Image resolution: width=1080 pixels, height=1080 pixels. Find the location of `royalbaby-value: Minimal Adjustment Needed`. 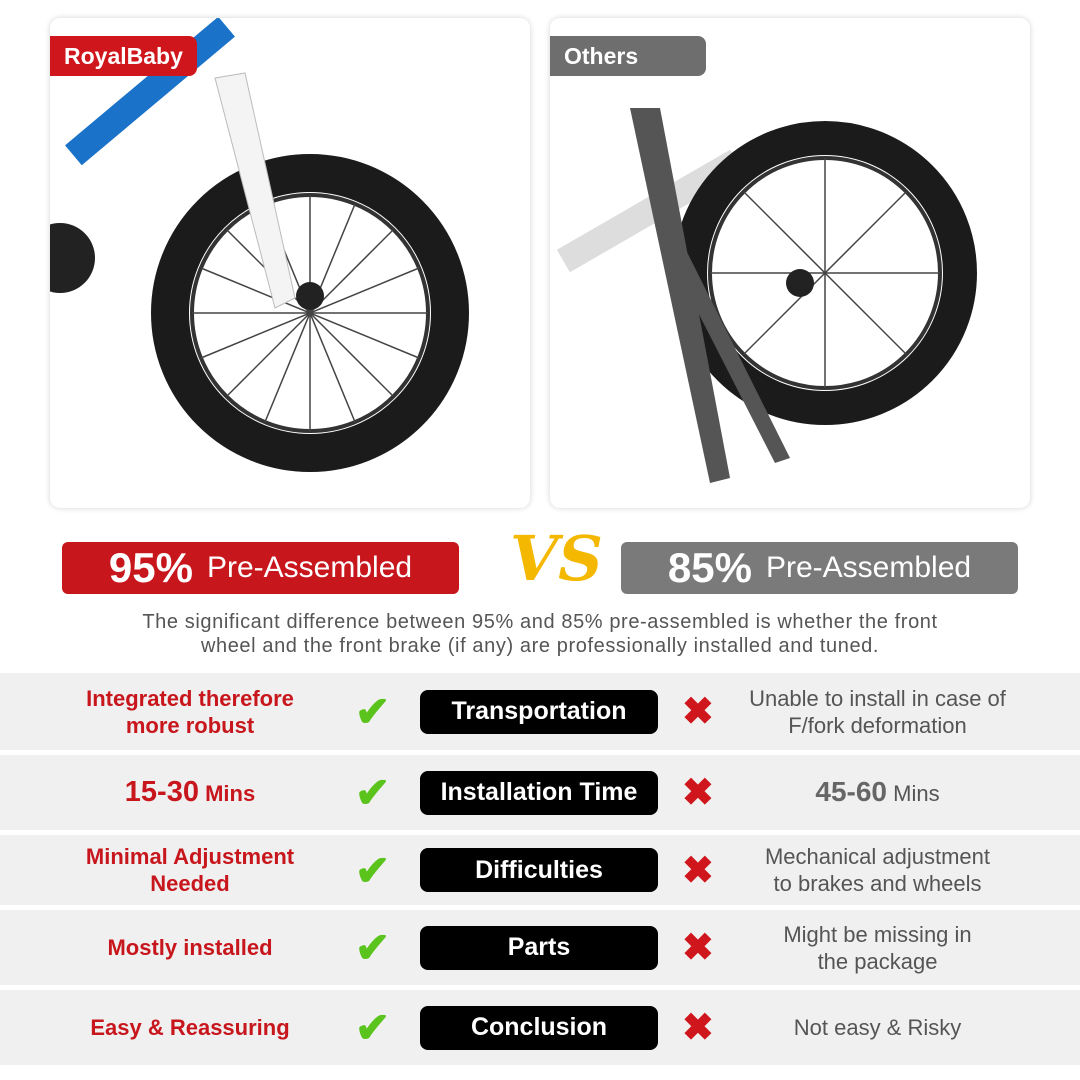

royalbaby-value: Minimal Adjustment Needed is located at coordinates (190, 870).